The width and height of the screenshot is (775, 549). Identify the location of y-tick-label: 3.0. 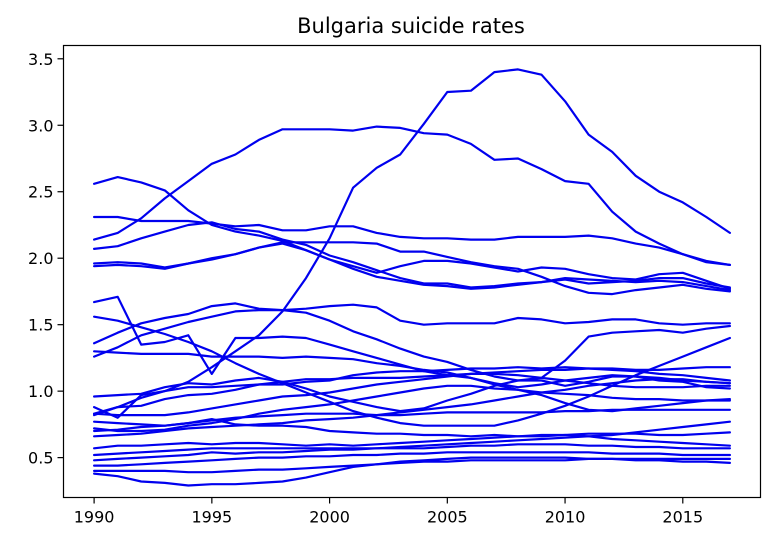
(40, 125).